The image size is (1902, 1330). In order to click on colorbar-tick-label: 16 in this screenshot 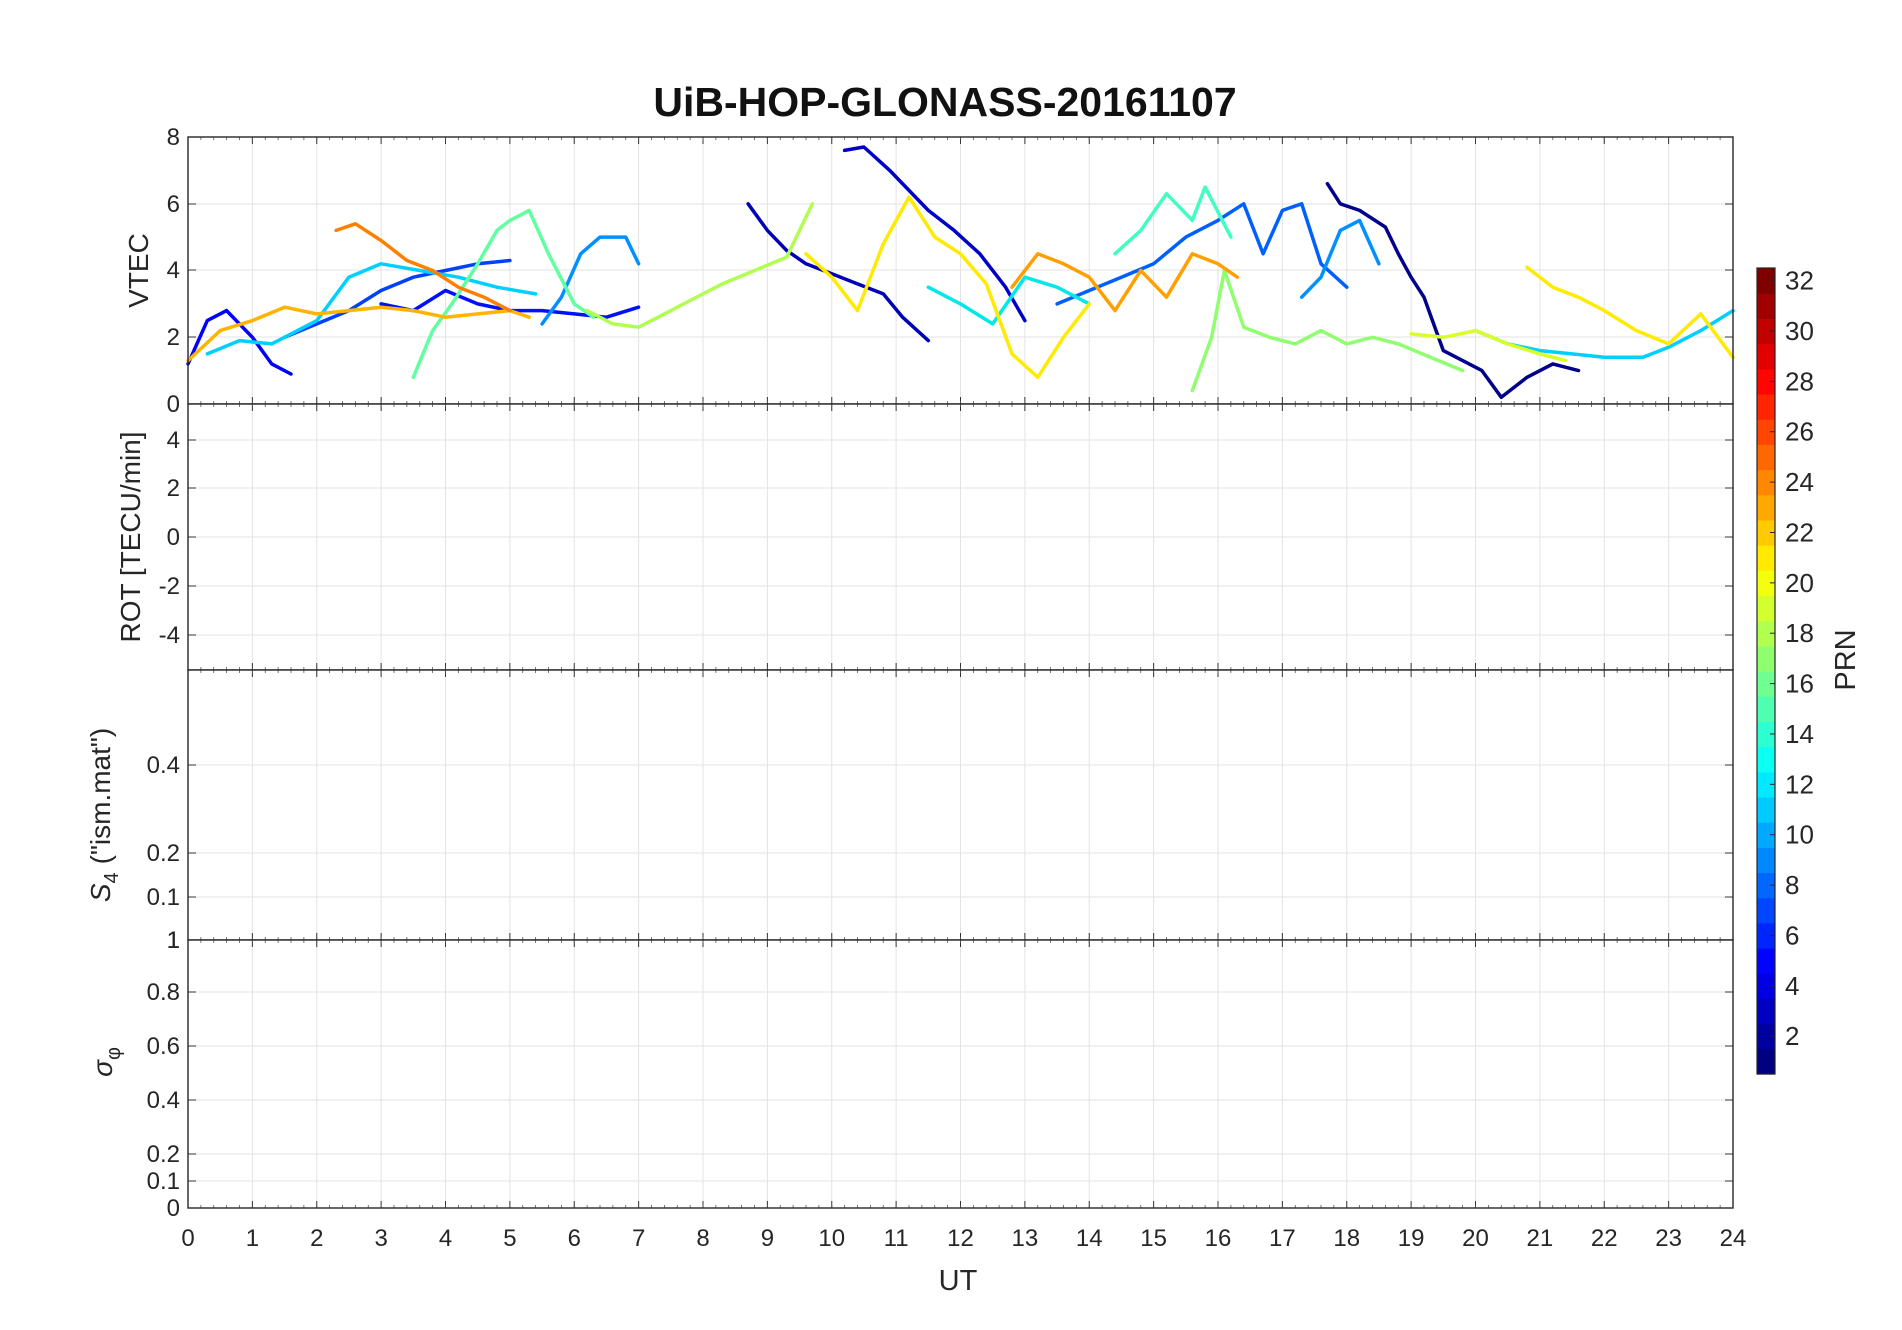, I will do `click(1799, 684)`.